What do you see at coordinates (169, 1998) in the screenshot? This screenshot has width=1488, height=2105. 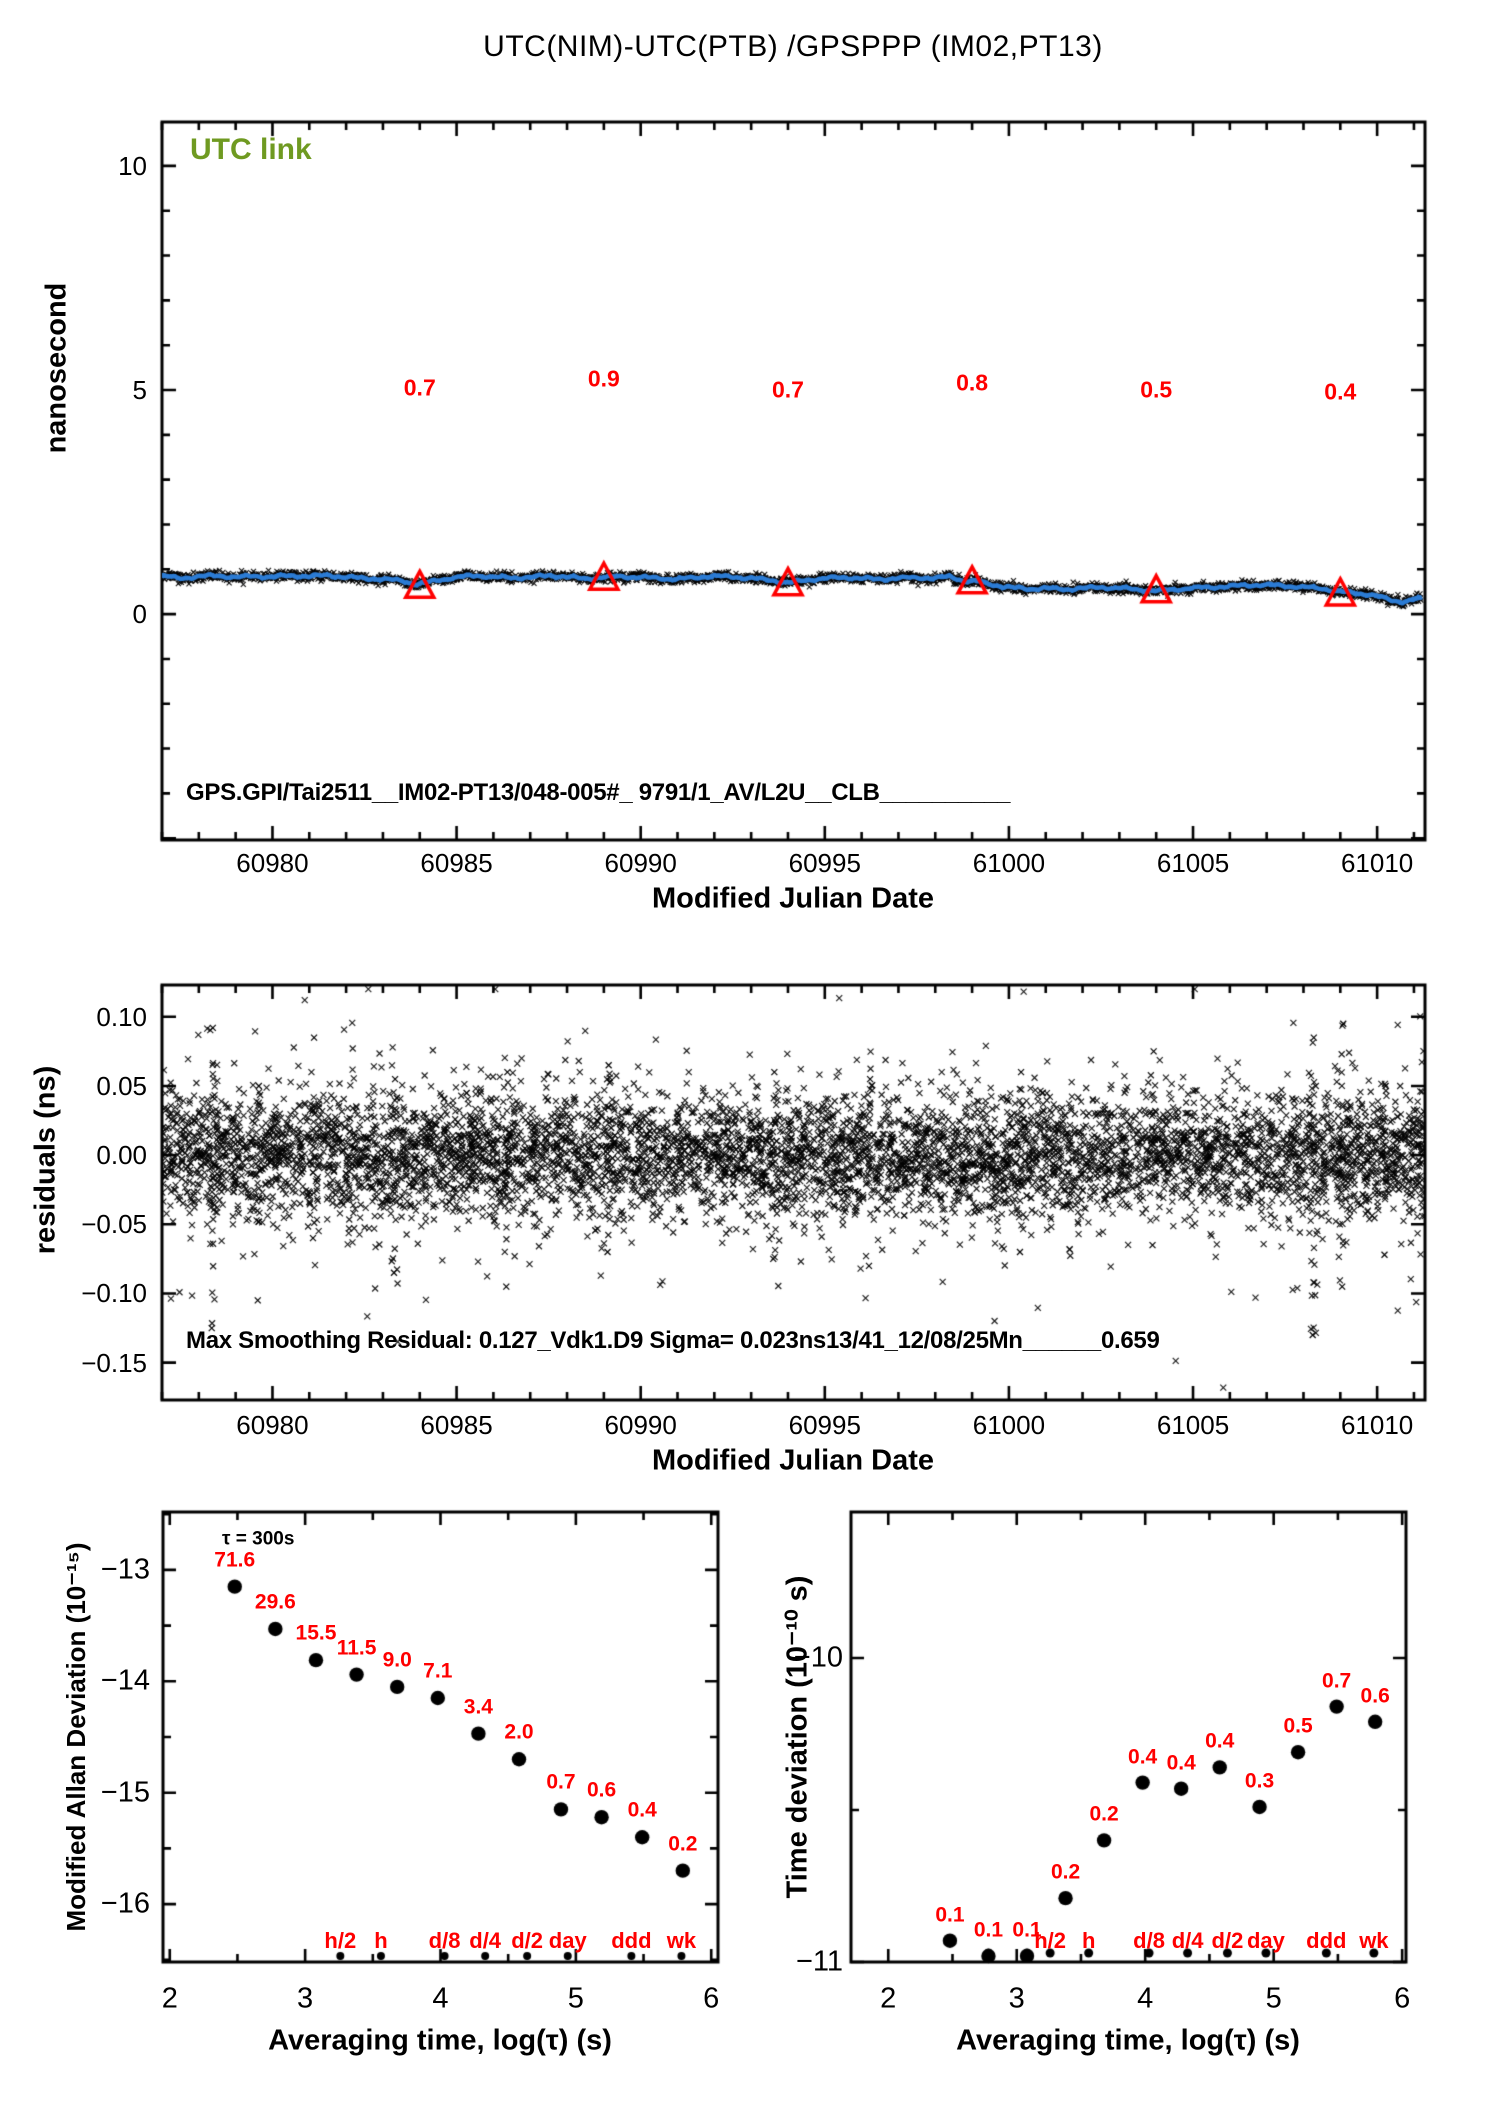 I see `mdev-x-tick-label: 2` at bounding box center [169, 1998].